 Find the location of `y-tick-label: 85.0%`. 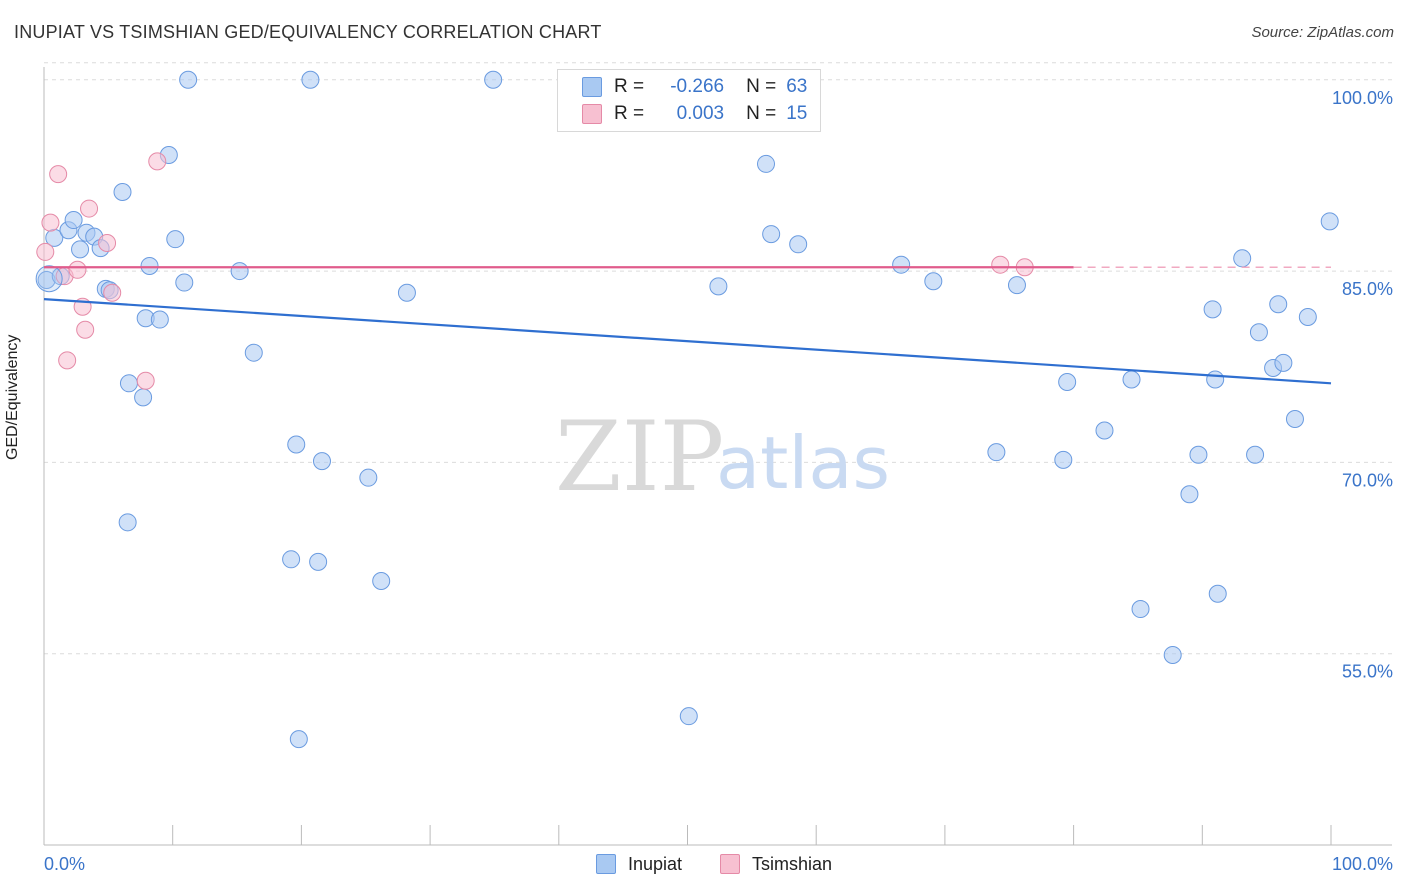

y-tick-label: 85.0% is located at coordinates (1367, 289).